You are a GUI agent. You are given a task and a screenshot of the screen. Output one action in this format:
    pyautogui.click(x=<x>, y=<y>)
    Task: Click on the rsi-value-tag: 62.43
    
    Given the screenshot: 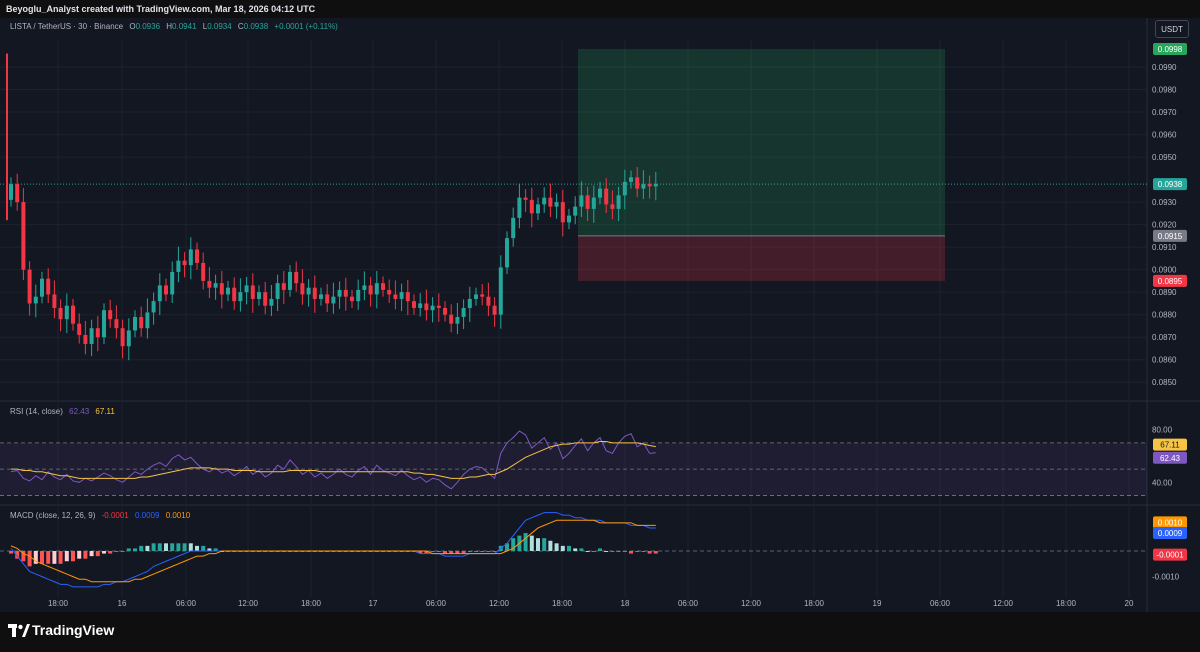 What is the action you would take?
    pyautogui.click(x=1170, y=458)
    